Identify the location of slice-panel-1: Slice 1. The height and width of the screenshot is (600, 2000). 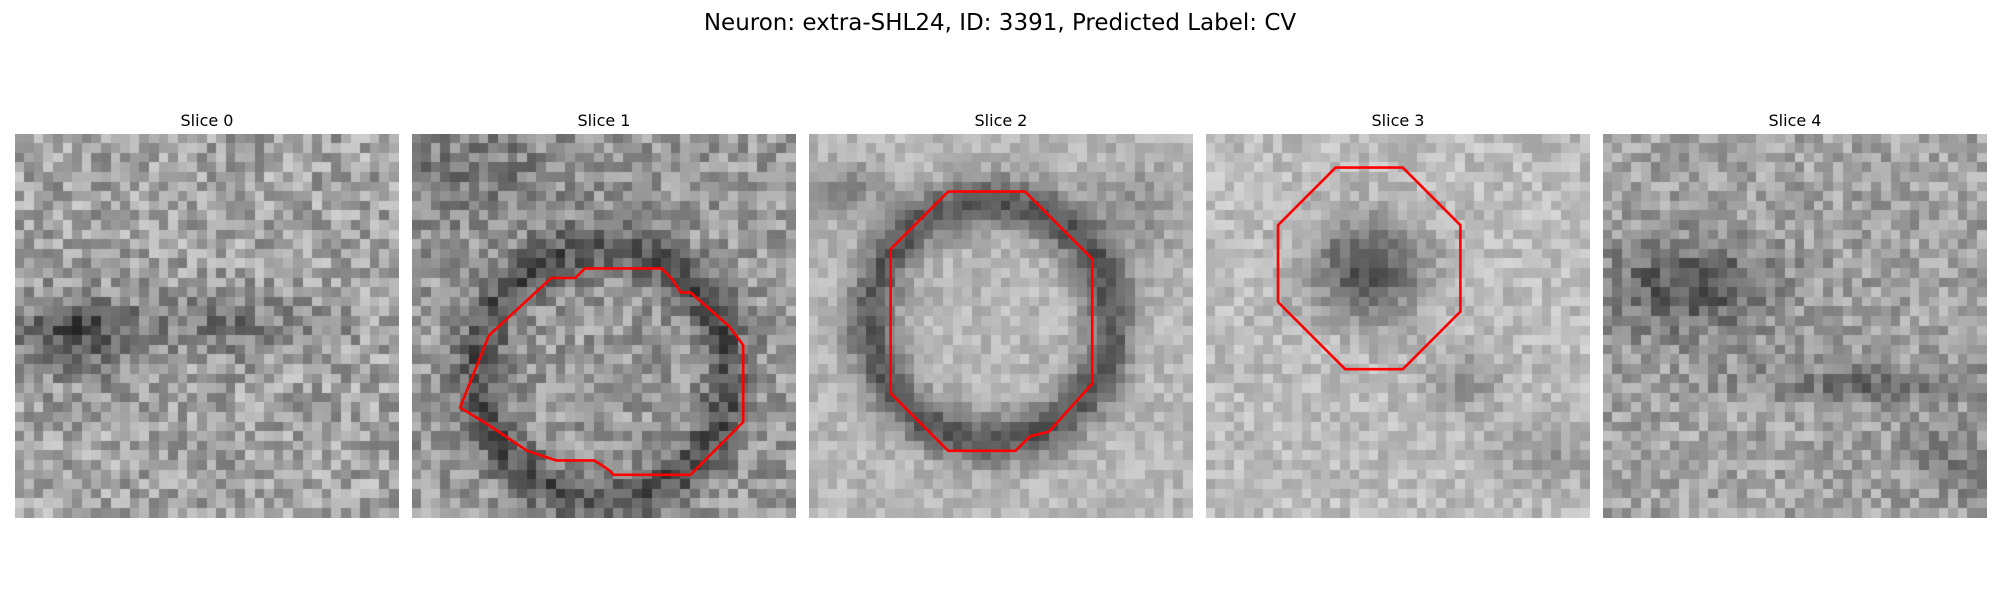
(604, 313).